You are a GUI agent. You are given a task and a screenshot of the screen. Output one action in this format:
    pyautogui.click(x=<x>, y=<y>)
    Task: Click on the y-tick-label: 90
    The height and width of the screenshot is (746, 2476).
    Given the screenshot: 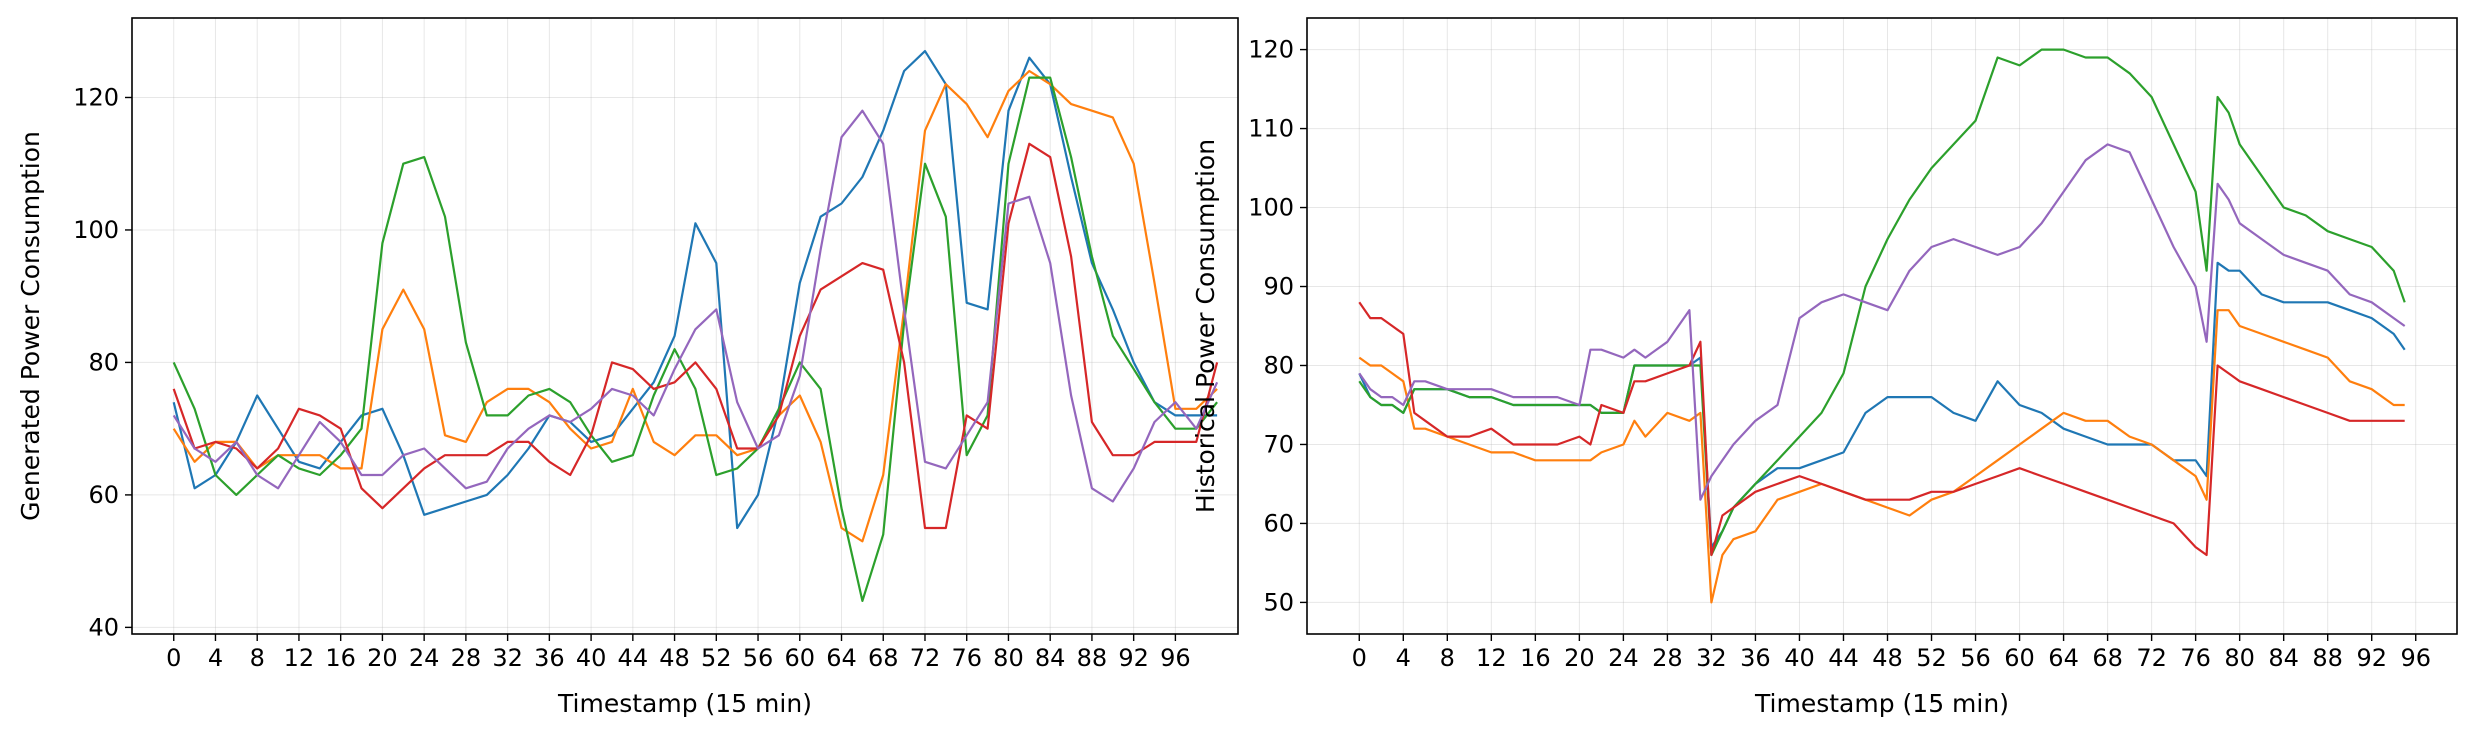 What is the action you would take?
    pyautogui.click(x=1278, y=287)
    